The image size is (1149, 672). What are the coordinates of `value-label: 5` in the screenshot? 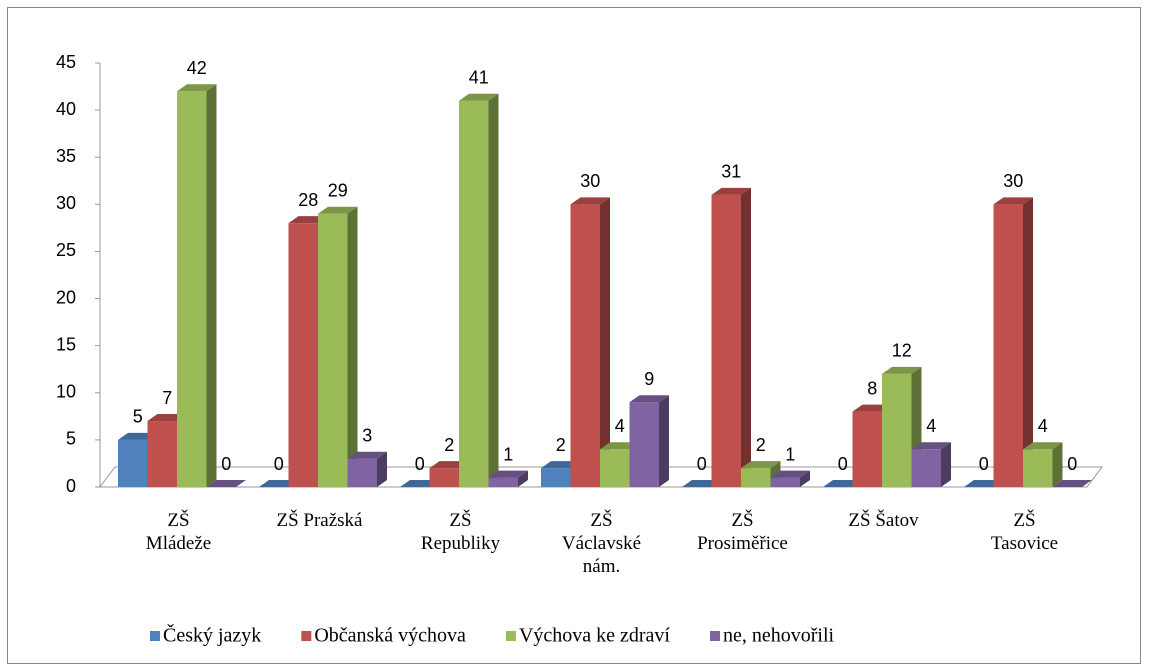 It's located at (138, 417).